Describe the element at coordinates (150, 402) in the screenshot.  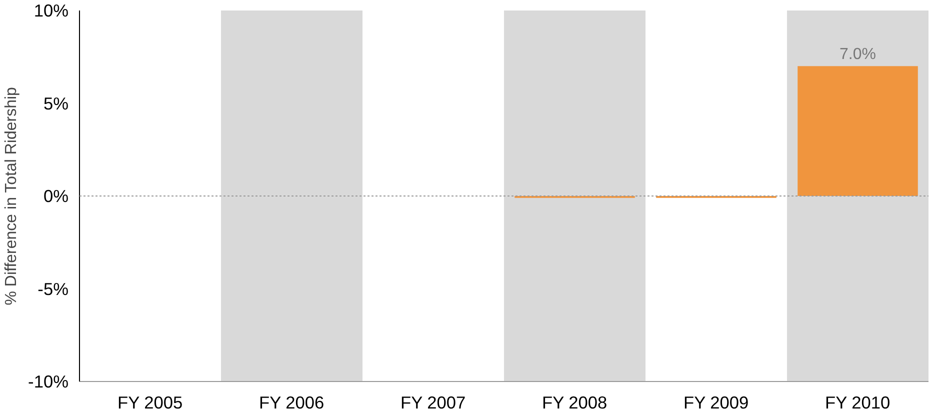
I see `x-tick-label: FY 2005` at that location.